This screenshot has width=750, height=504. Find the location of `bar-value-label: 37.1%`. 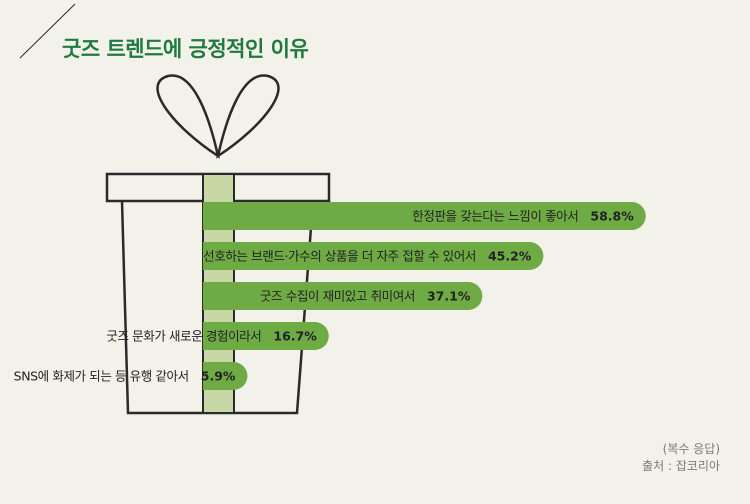

bar-value-label: 37.1% is located at coordinates (449, 296).